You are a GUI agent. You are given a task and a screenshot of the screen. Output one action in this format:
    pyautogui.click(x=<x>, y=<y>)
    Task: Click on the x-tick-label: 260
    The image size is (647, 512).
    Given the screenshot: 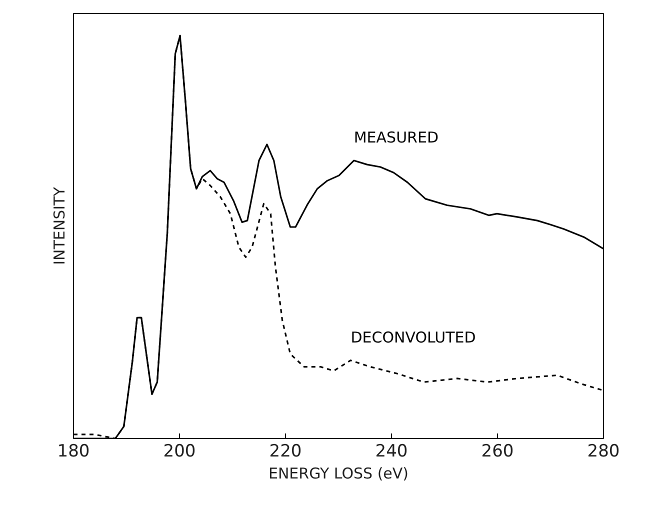 What is the action you would take?
    pyautogui.click(x=497, y=452)
    